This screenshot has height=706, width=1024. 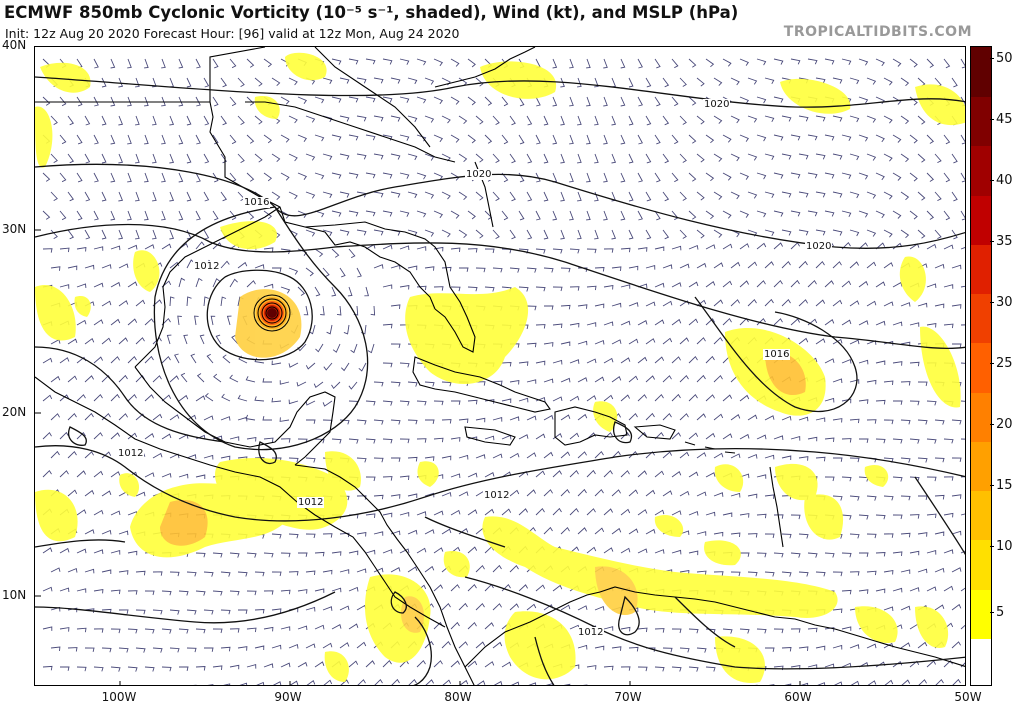 I want to click on colorbar-label: 10, so click(x=1004, y=546).